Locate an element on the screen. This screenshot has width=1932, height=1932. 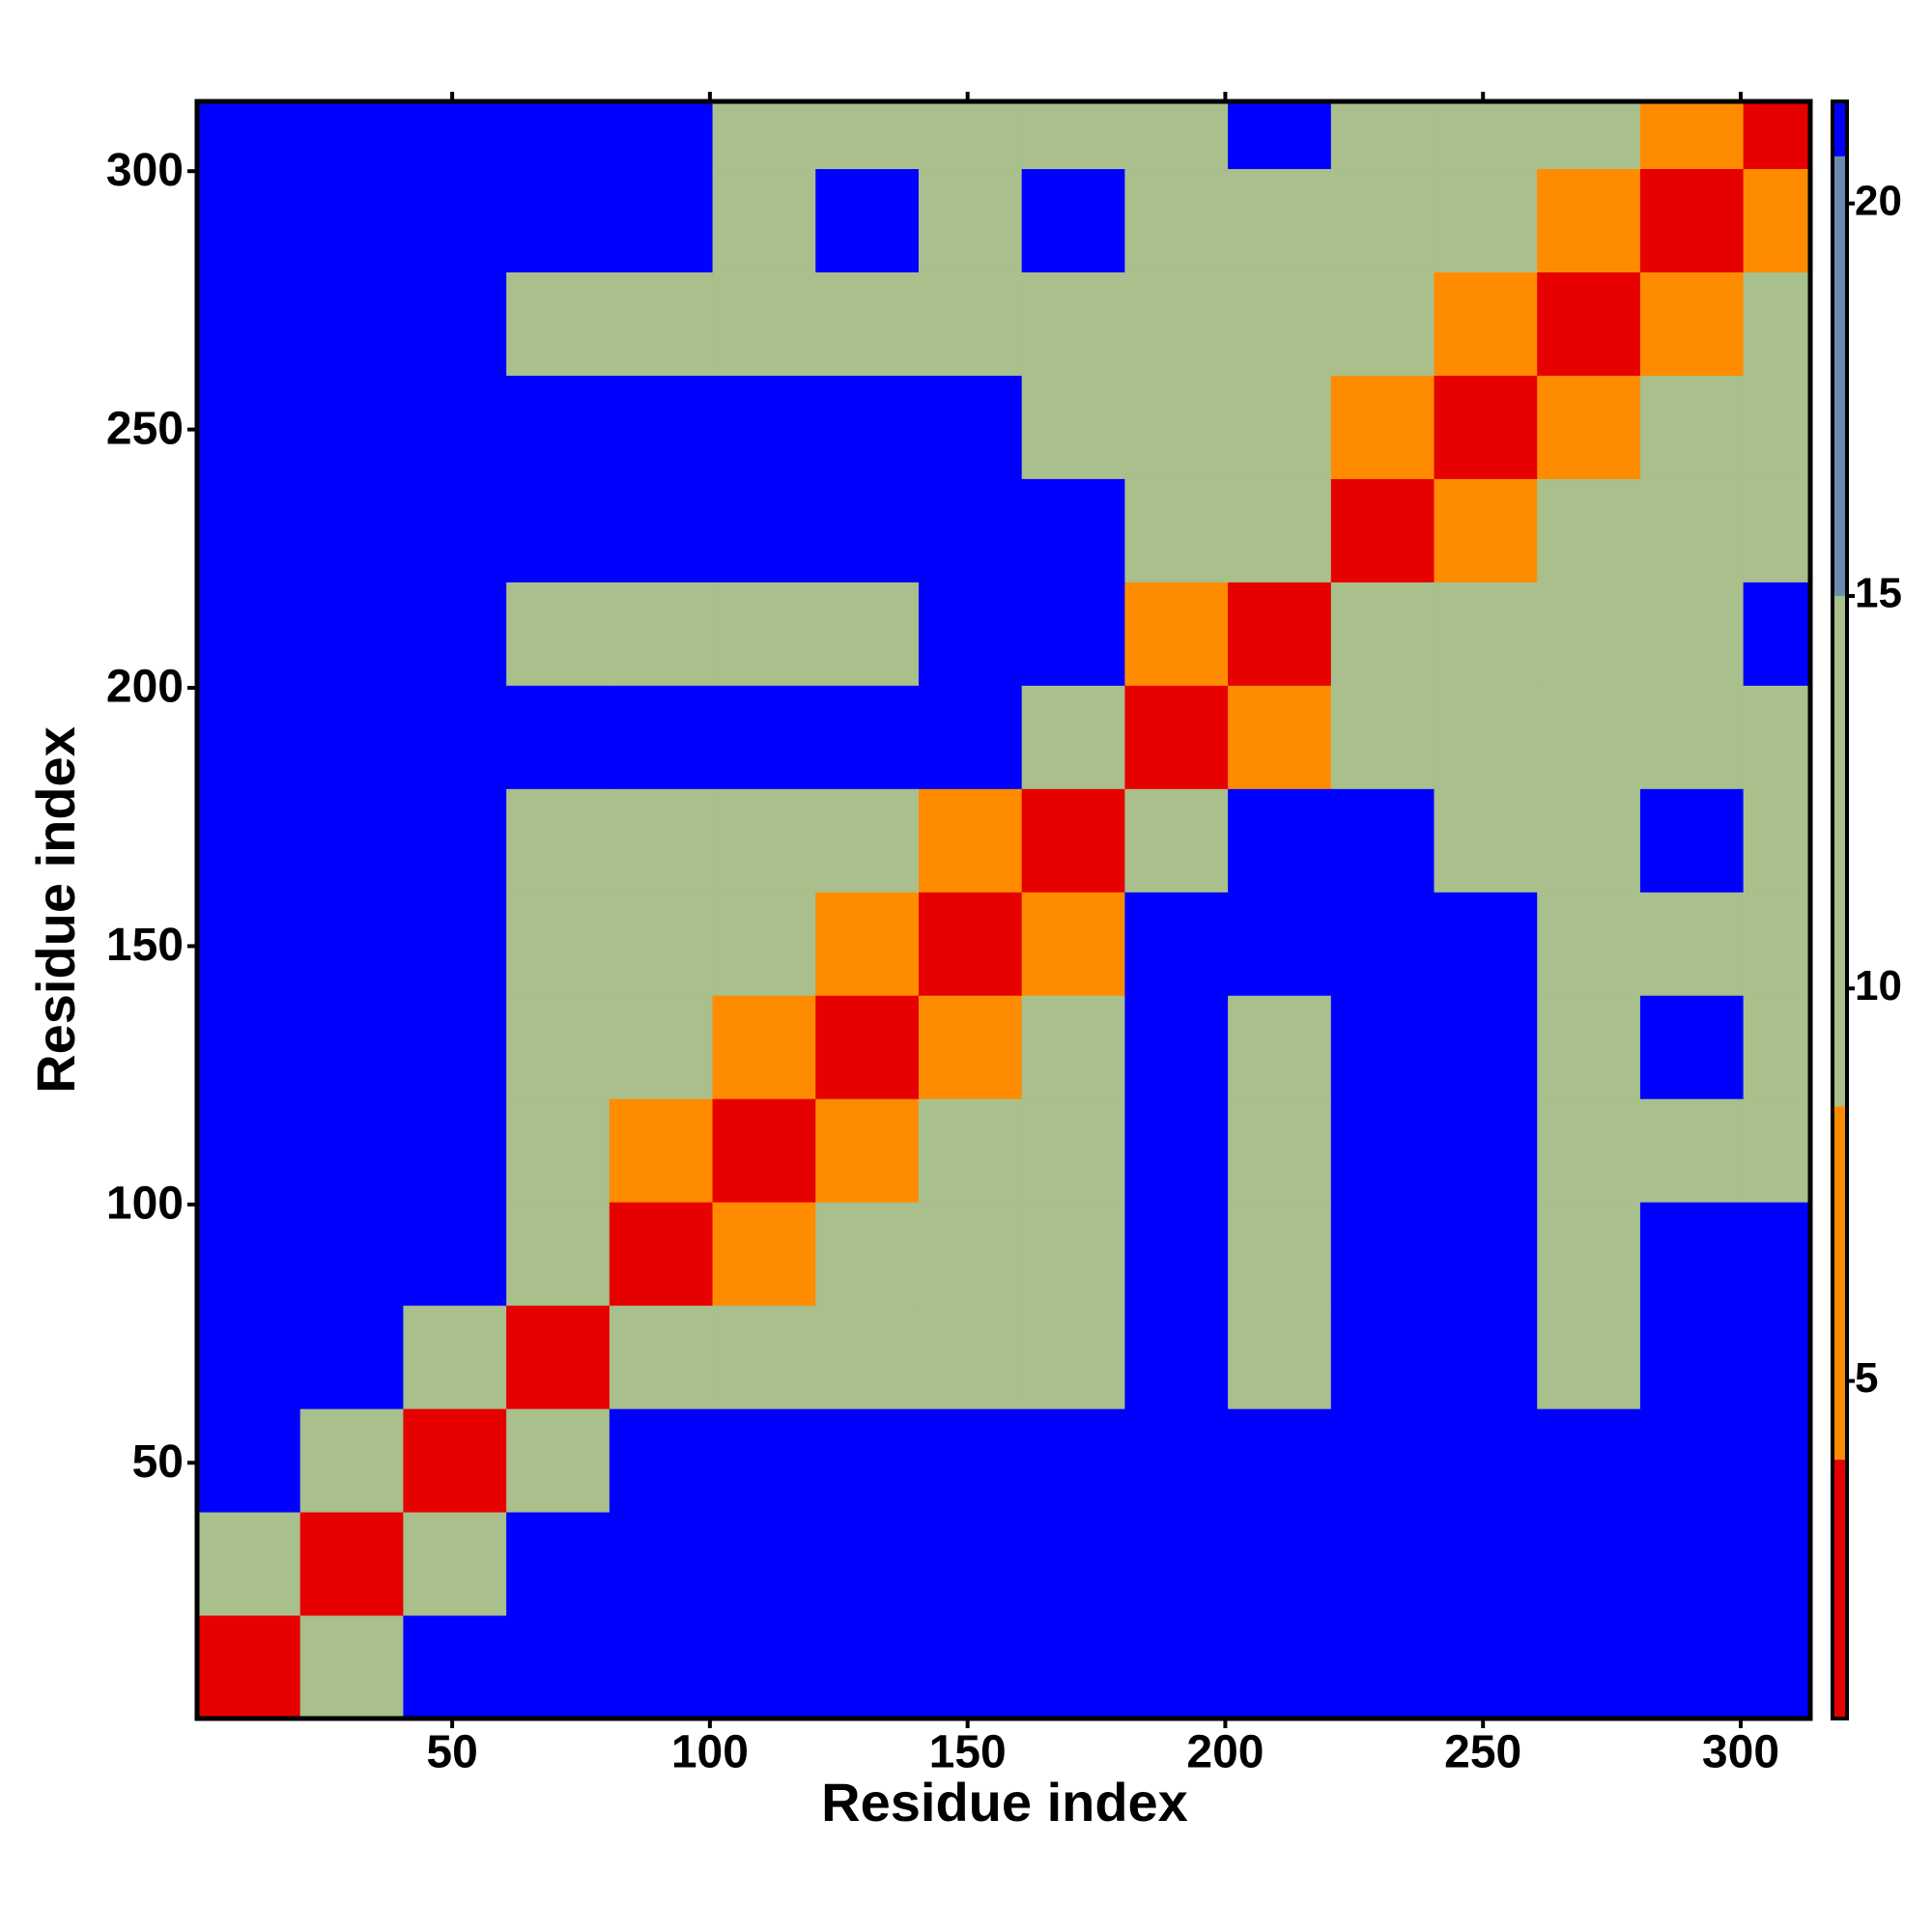
x-tick-label: 50 is located at coordinates (451, 1752).